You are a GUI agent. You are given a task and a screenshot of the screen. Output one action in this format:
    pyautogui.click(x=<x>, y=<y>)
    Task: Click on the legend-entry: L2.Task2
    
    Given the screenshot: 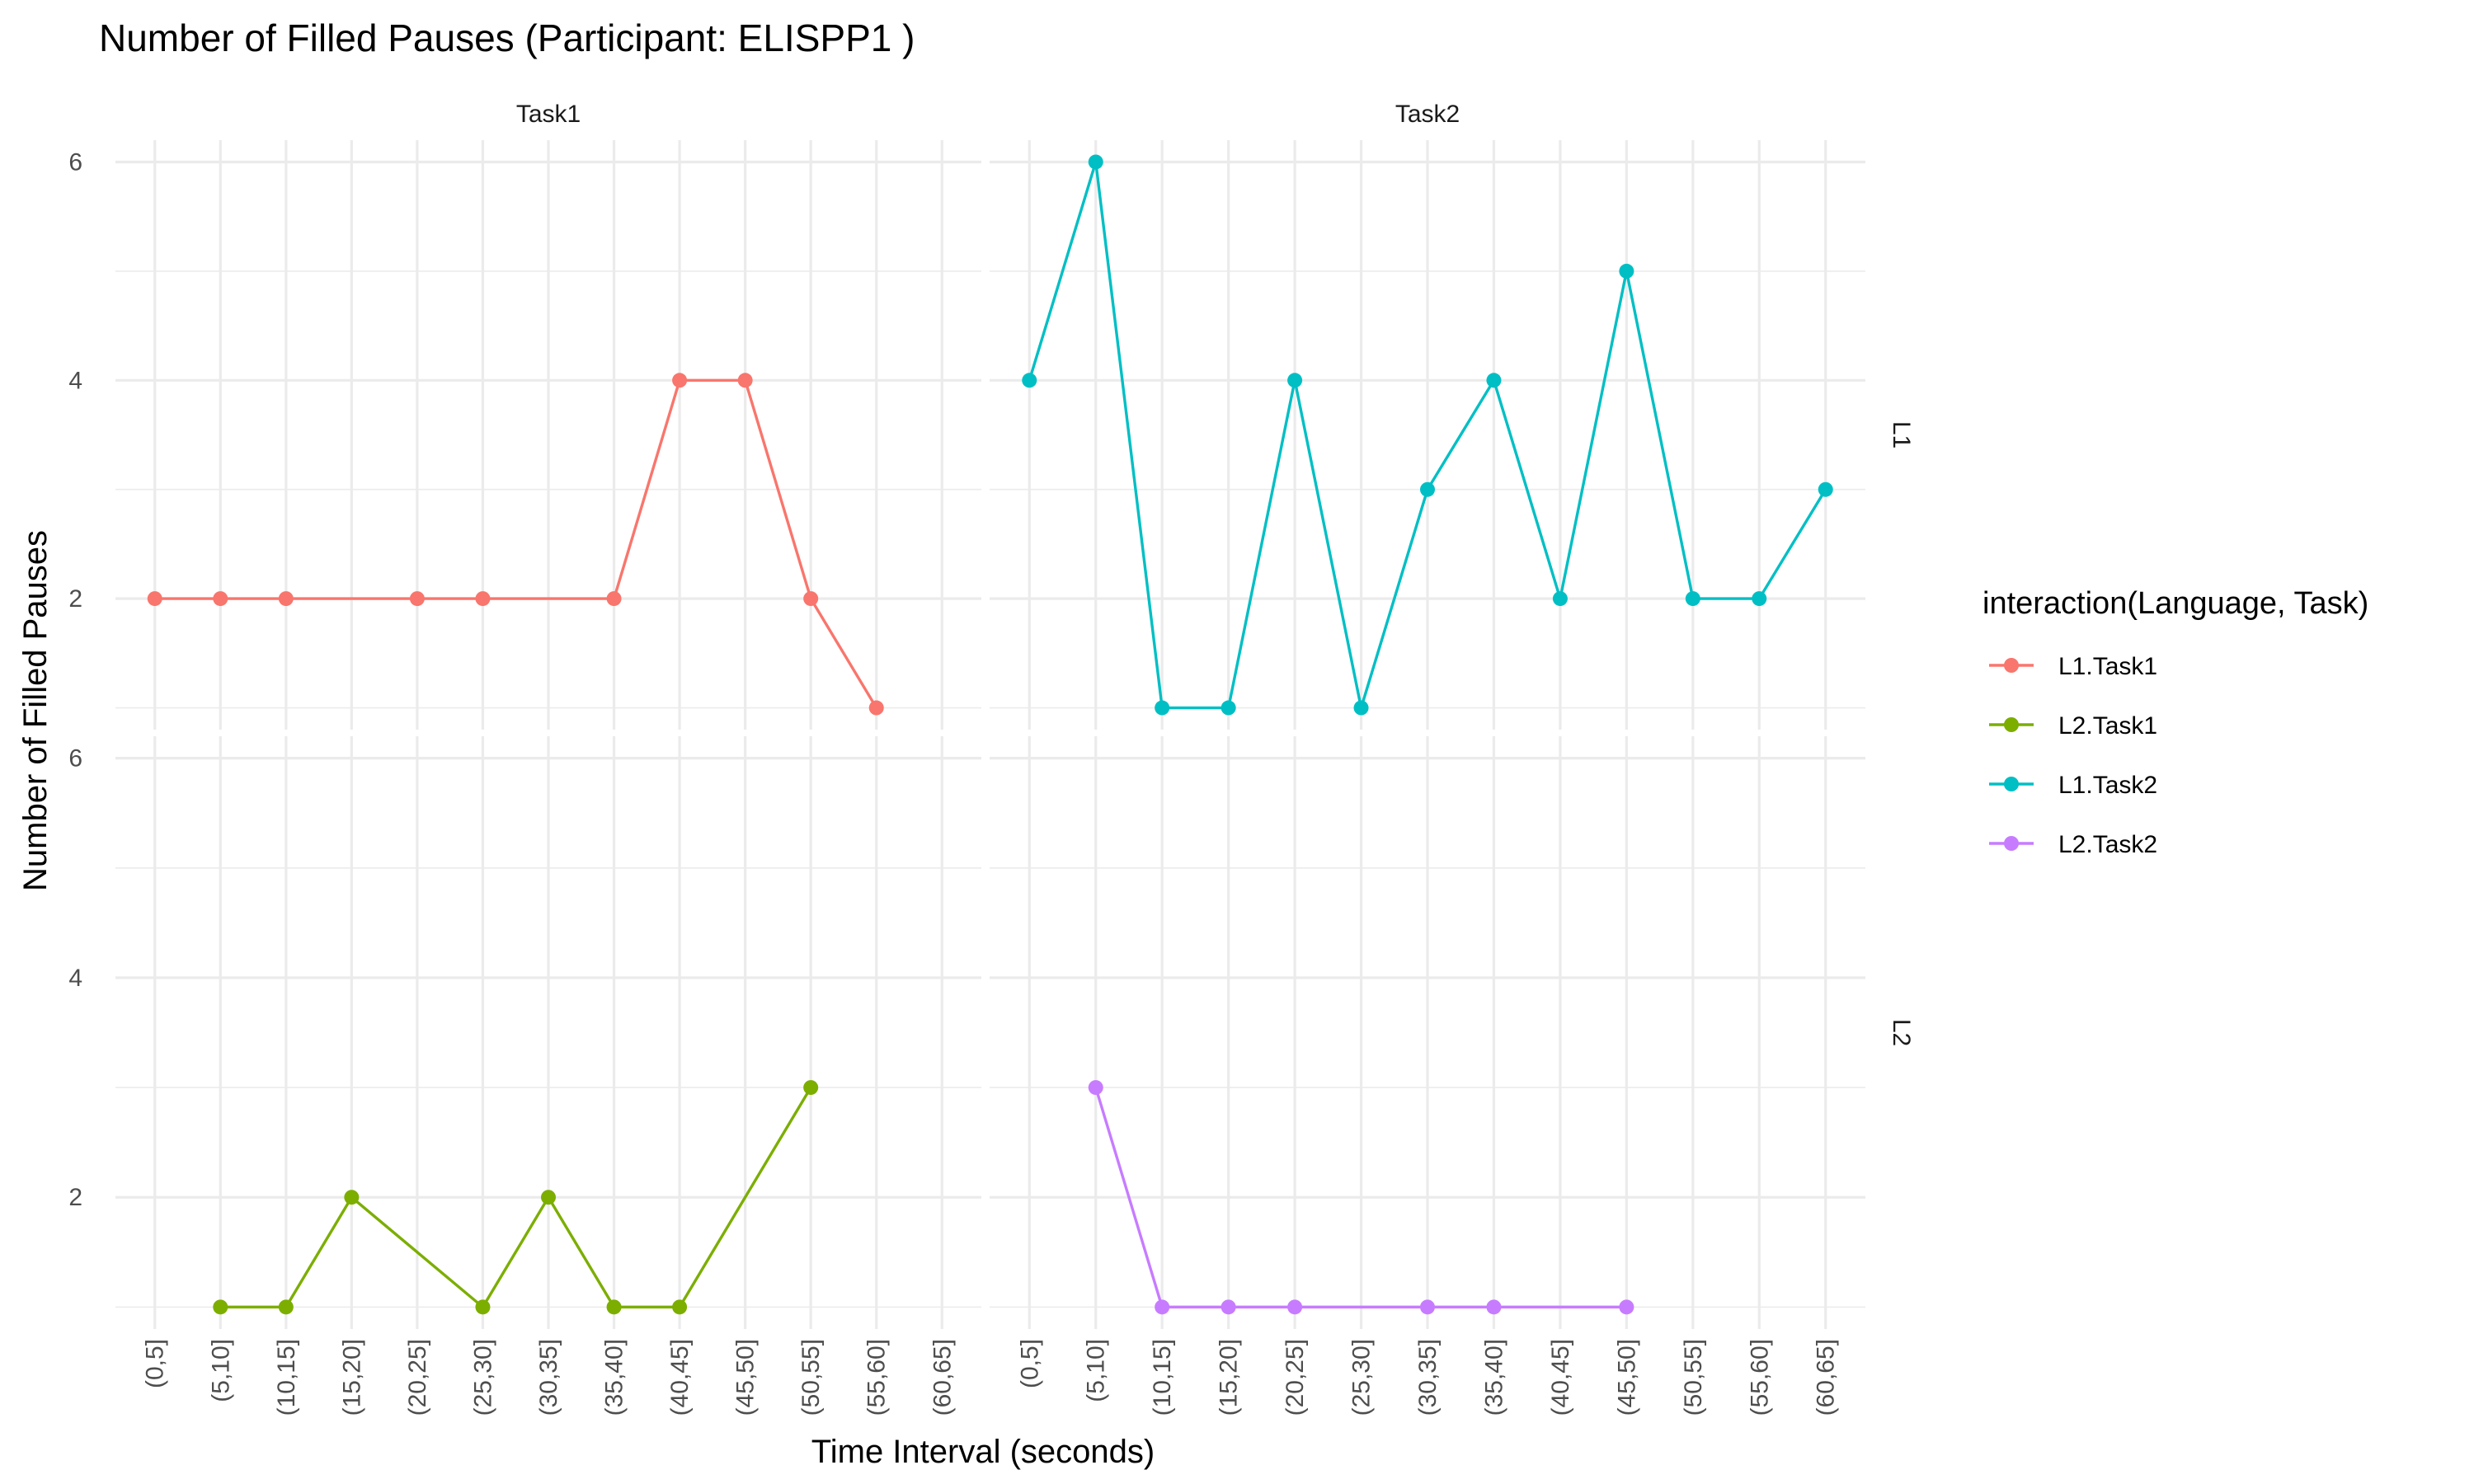 What is the action you would take?
    pyautogui.click(x=2073, y=845)
    